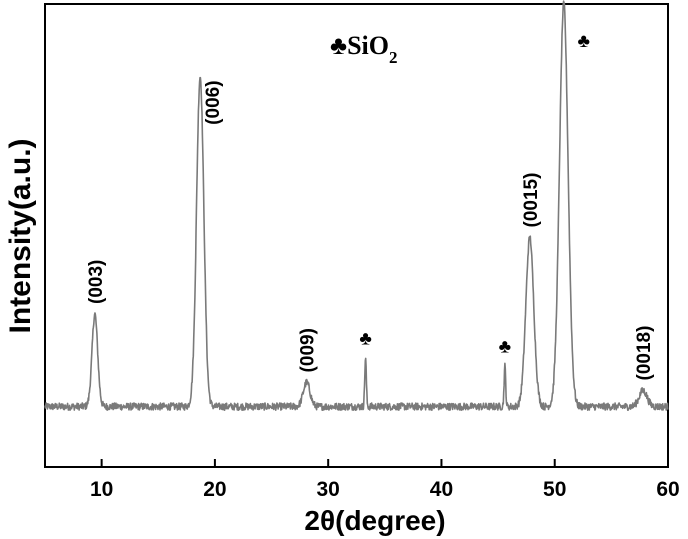 The image size is (688, 539). What do you see at coordinates (441, 489) in the screenshot?
I see `x-tick-label: 40` at bounding box center [441, 489].